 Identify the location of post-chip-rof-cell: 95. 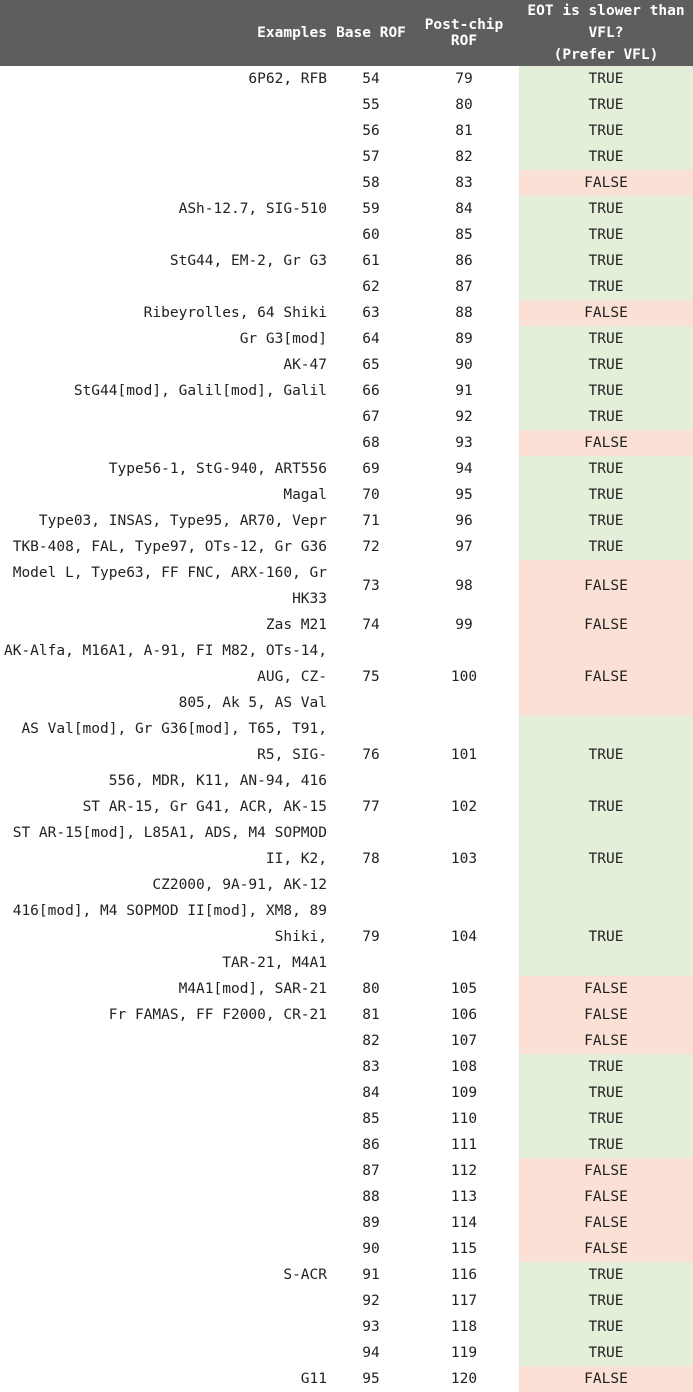
(464, 495).